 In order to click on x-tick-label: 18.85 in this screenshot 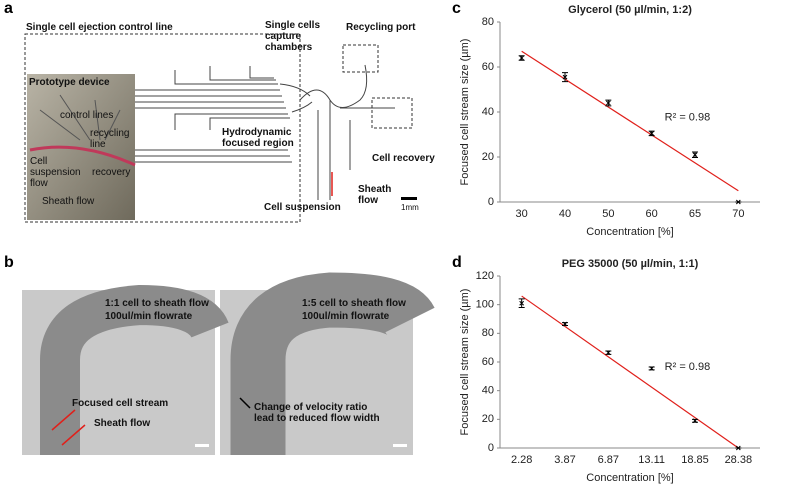, I will do `click(695, 460)`.